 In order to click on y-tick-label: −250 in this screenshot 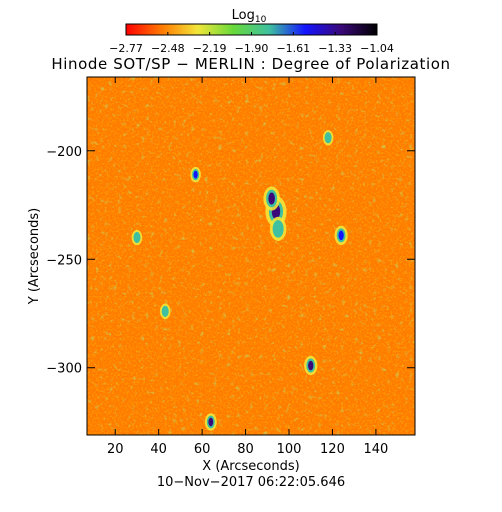, I will do `click(64, 260)`.